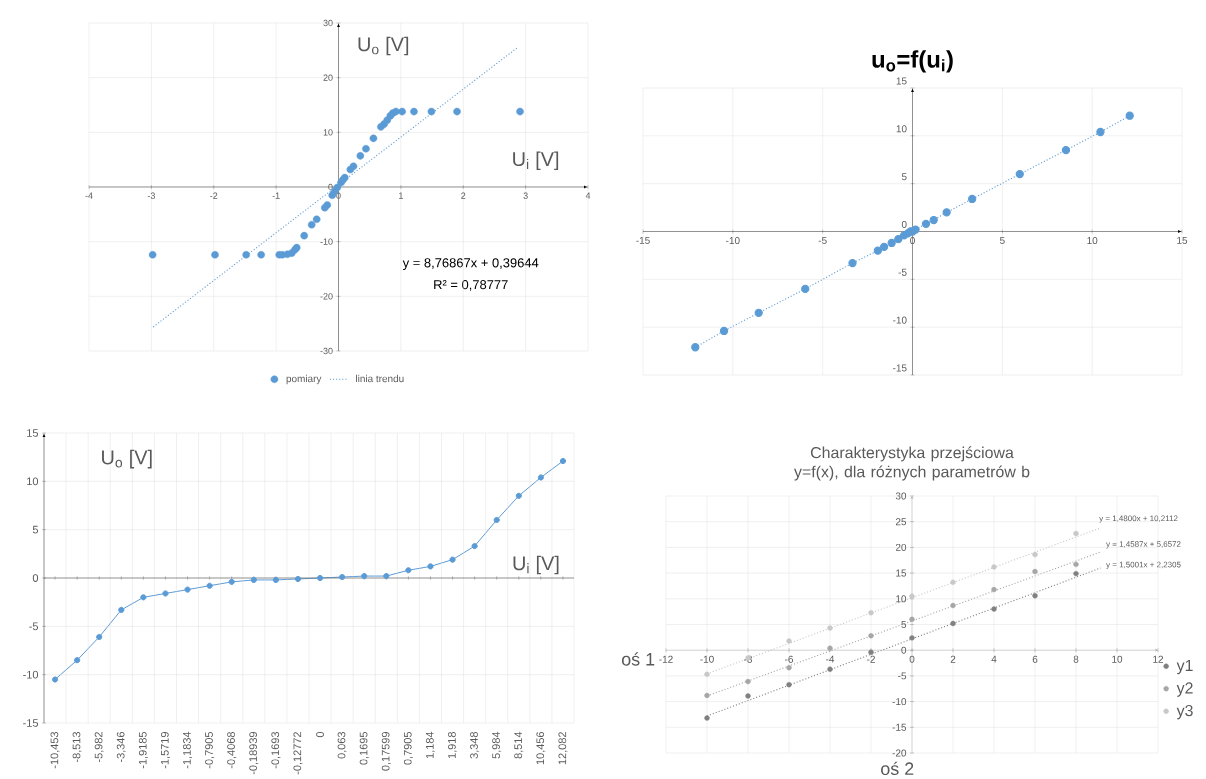  Describe the element at coordinates (541, 748) in the screenshot. I see `x-tick-label: 10,456` at that location.